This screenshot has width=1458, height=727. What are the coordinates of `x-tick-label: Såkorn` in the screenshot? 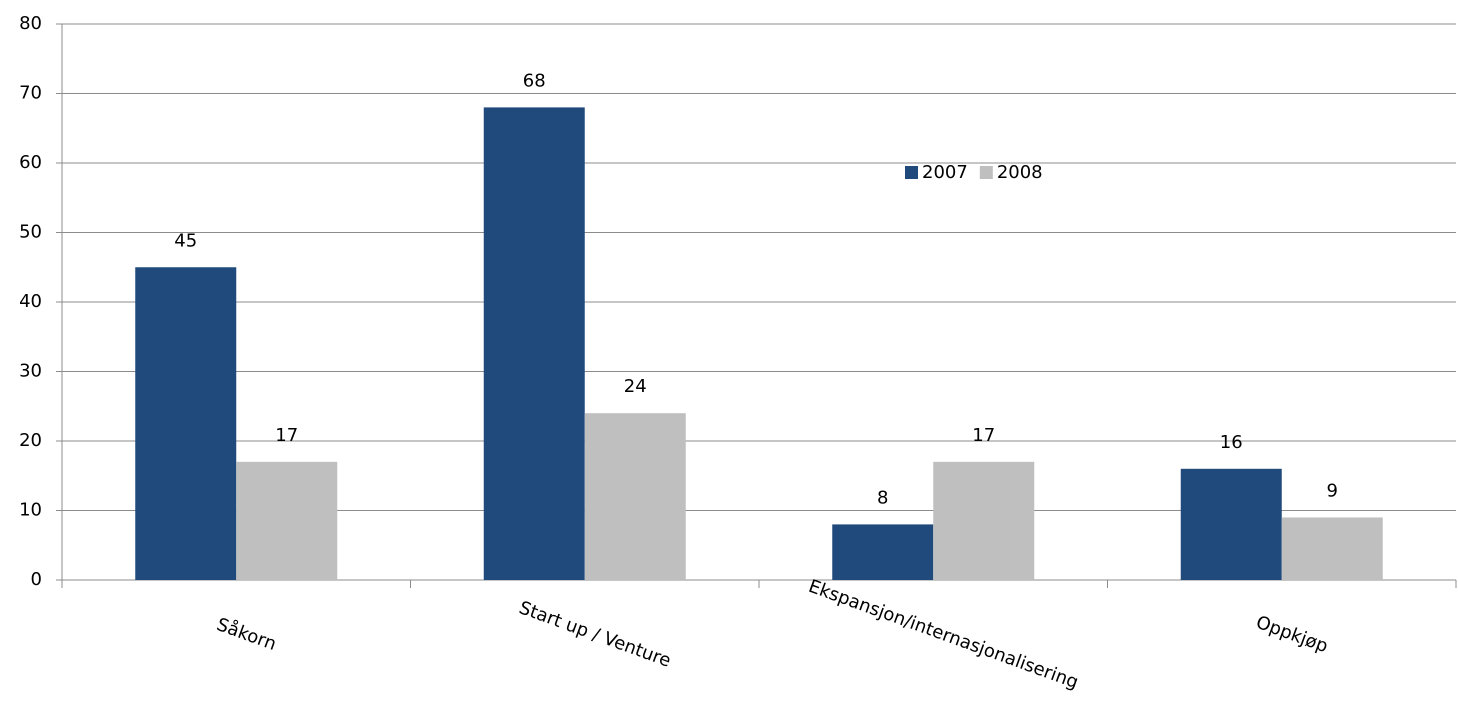 It's located at (246, 634).